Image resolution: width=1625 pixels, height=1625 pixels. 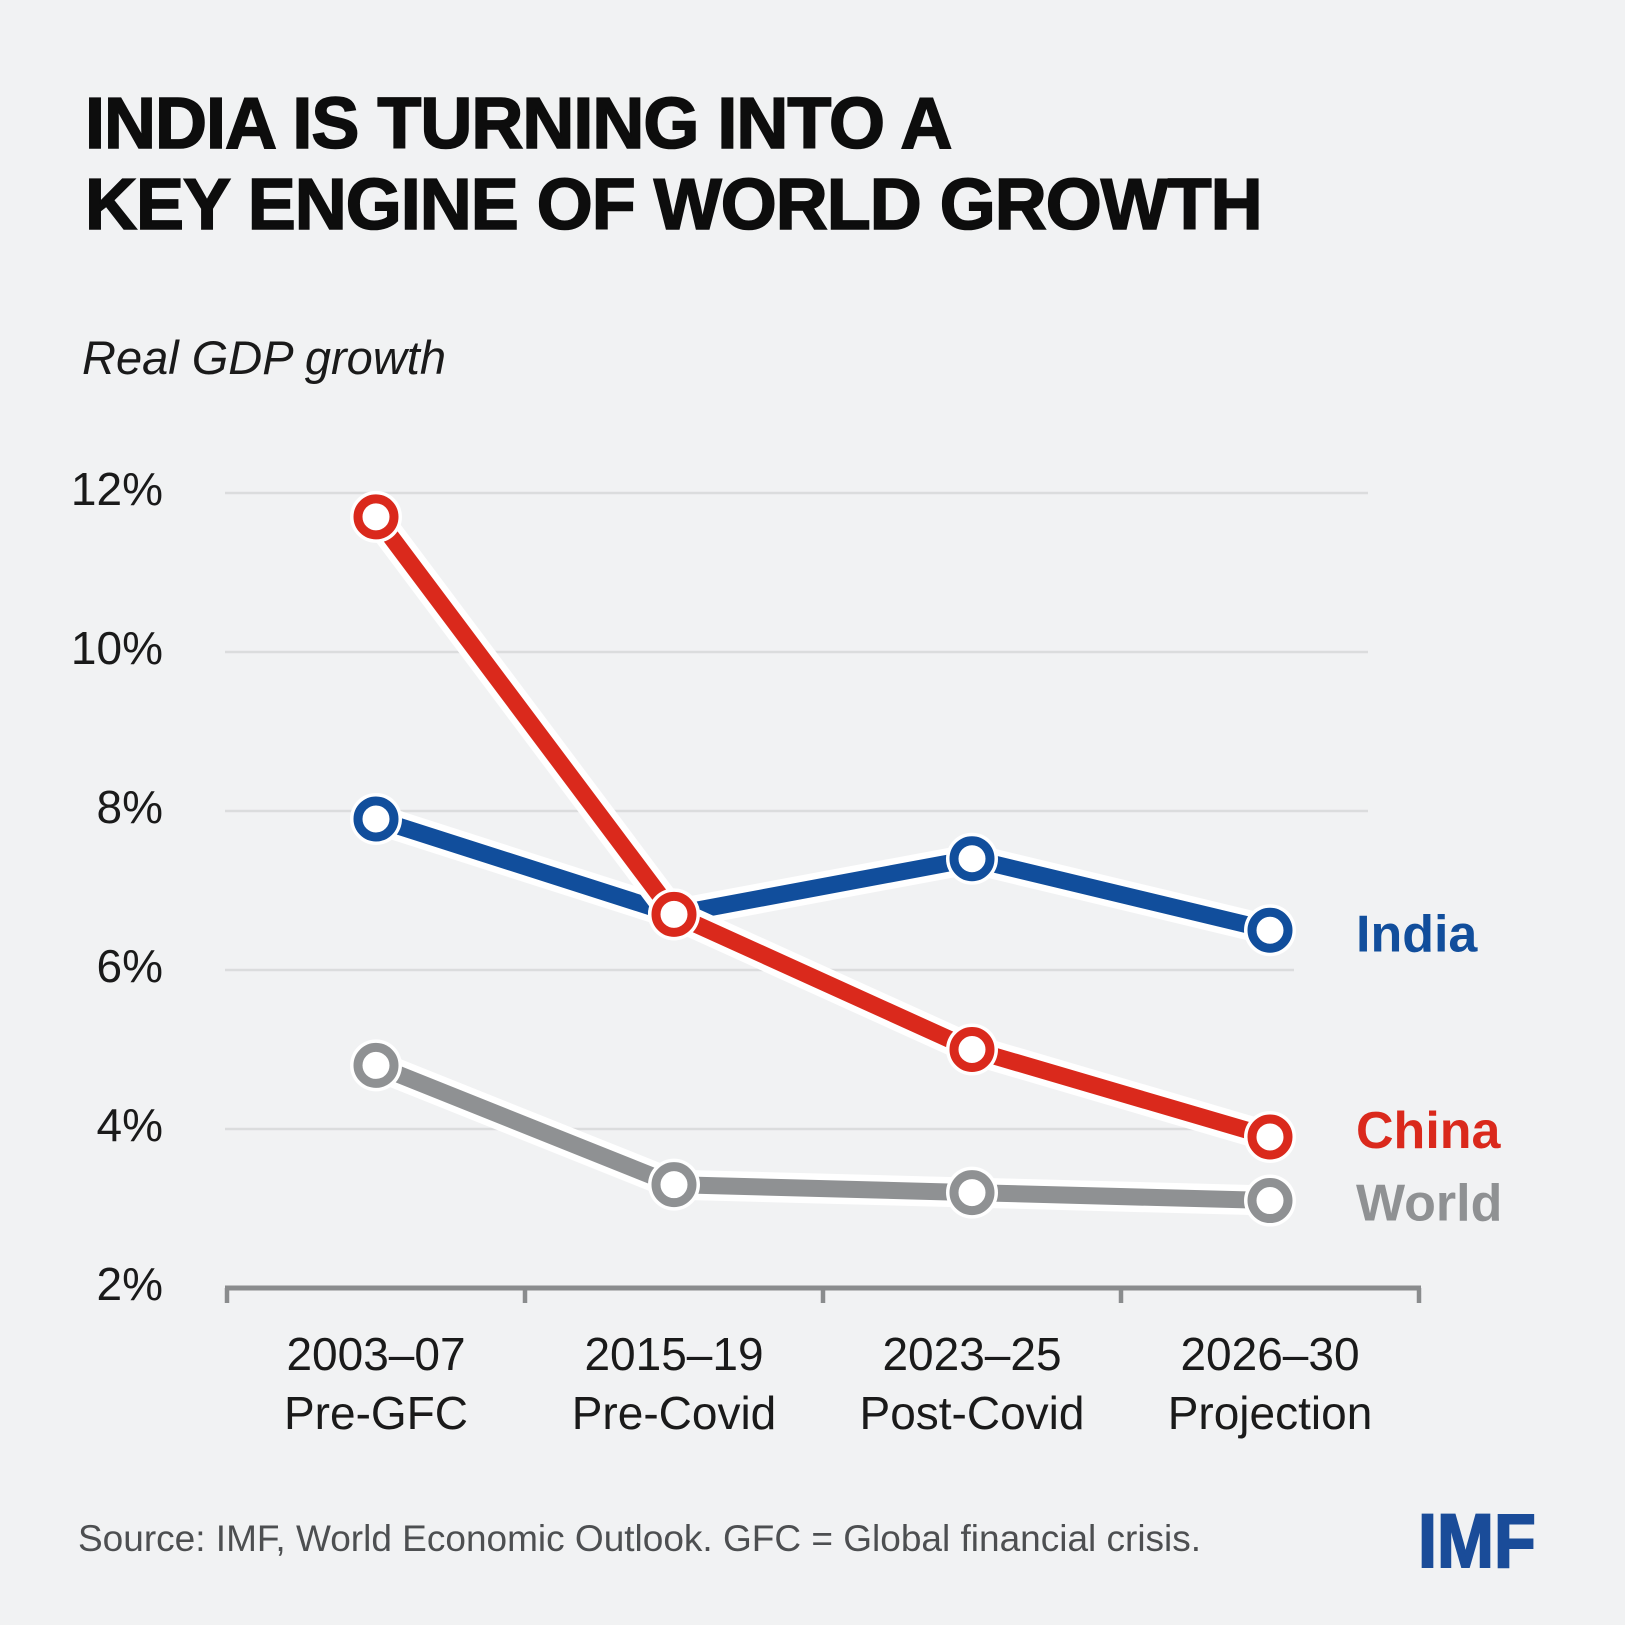 What do you see at coordinates (1429, 1204) in the screenshot?
I see `series-label-world: World` at bounding box center [1429, 1204].